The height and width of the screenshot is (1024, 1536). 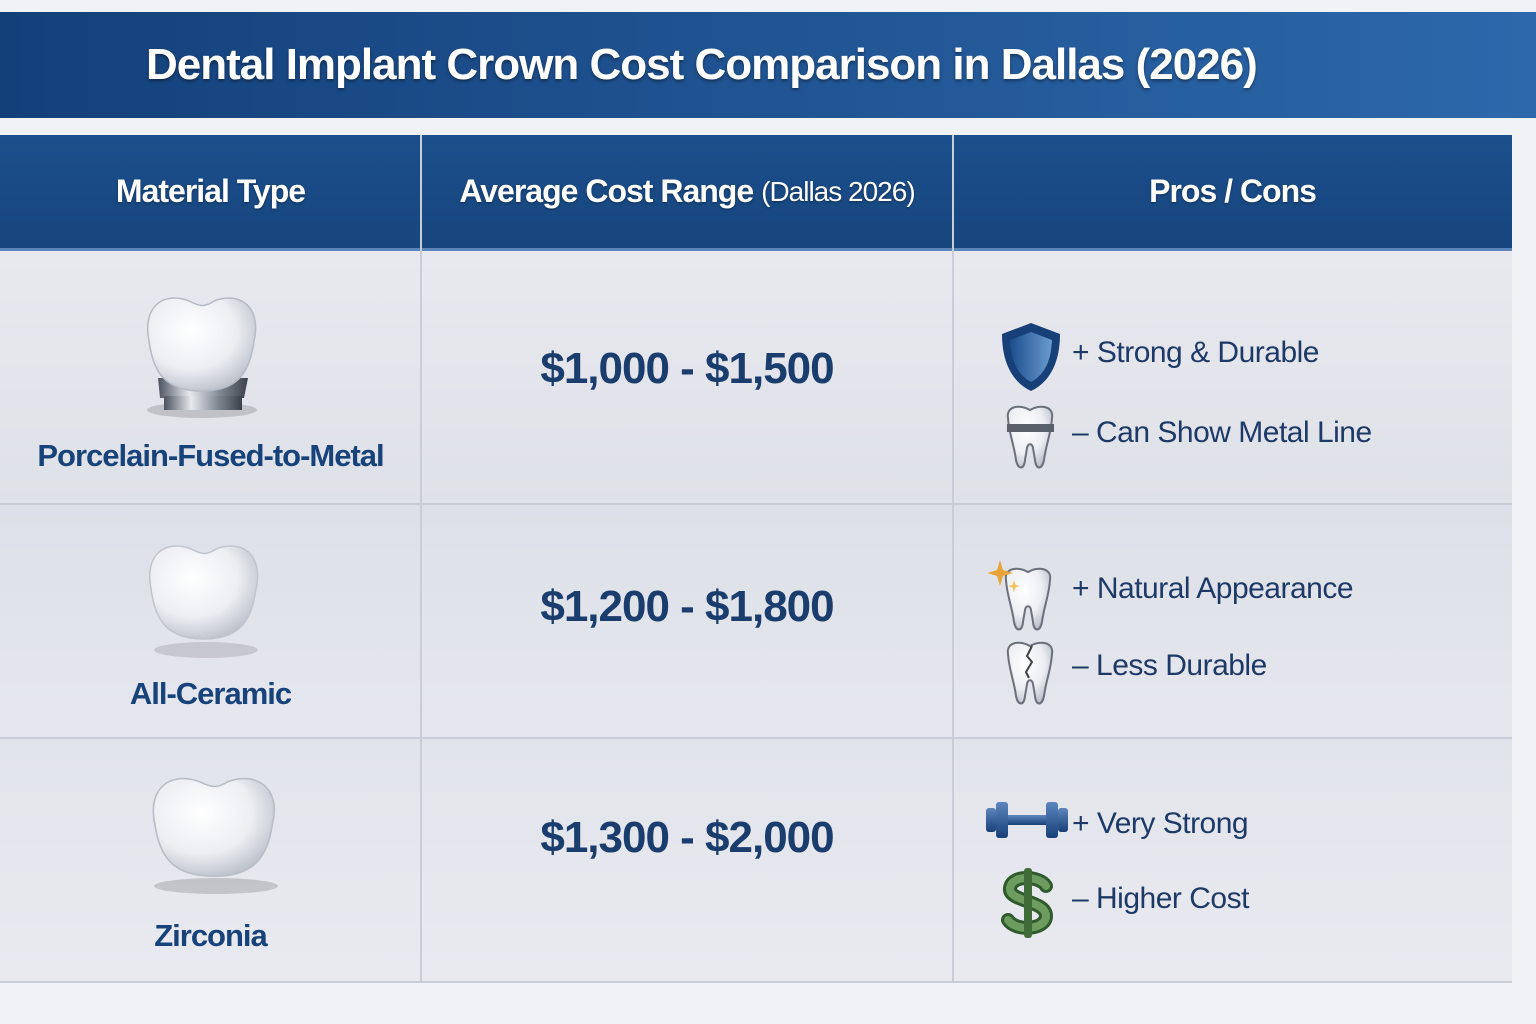 What do you see at coordinates (606, 191) in the screenshot?
I see `header-text: Average Cost Range` at bounding box center [606, 191].